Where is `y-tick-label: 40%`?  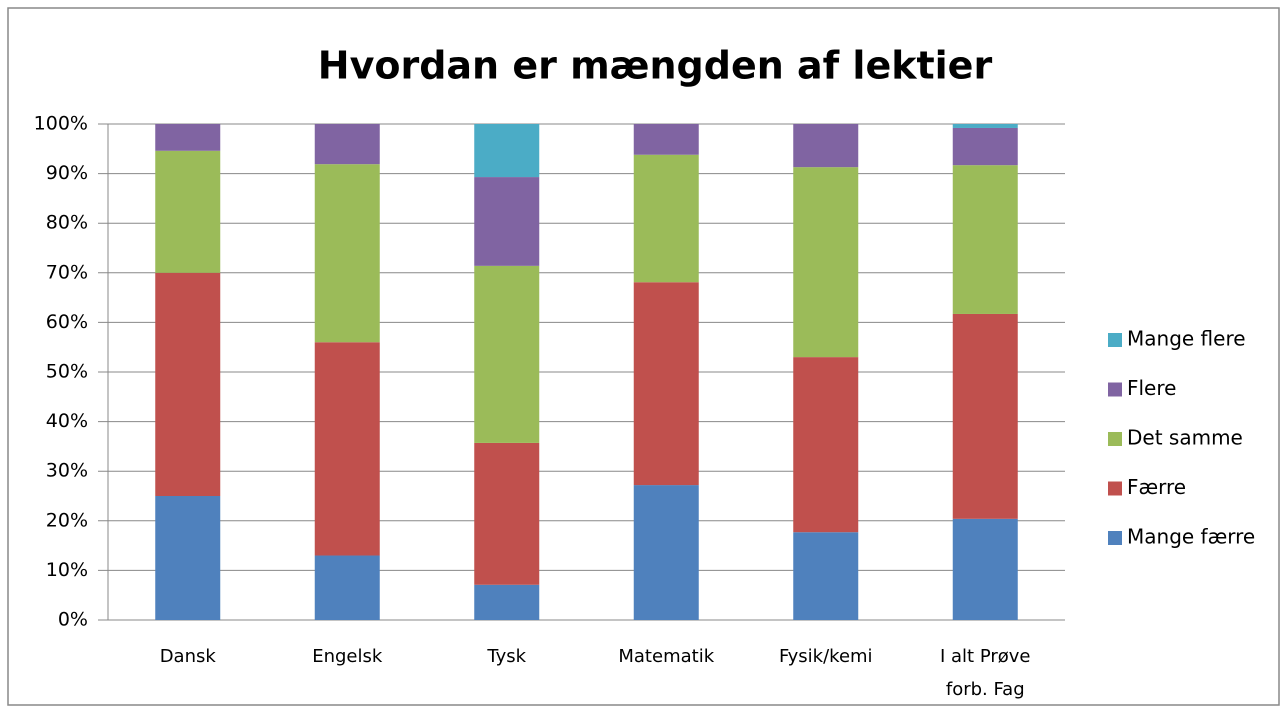 y-tick-label: 40% is located at coordinates (67, 421).